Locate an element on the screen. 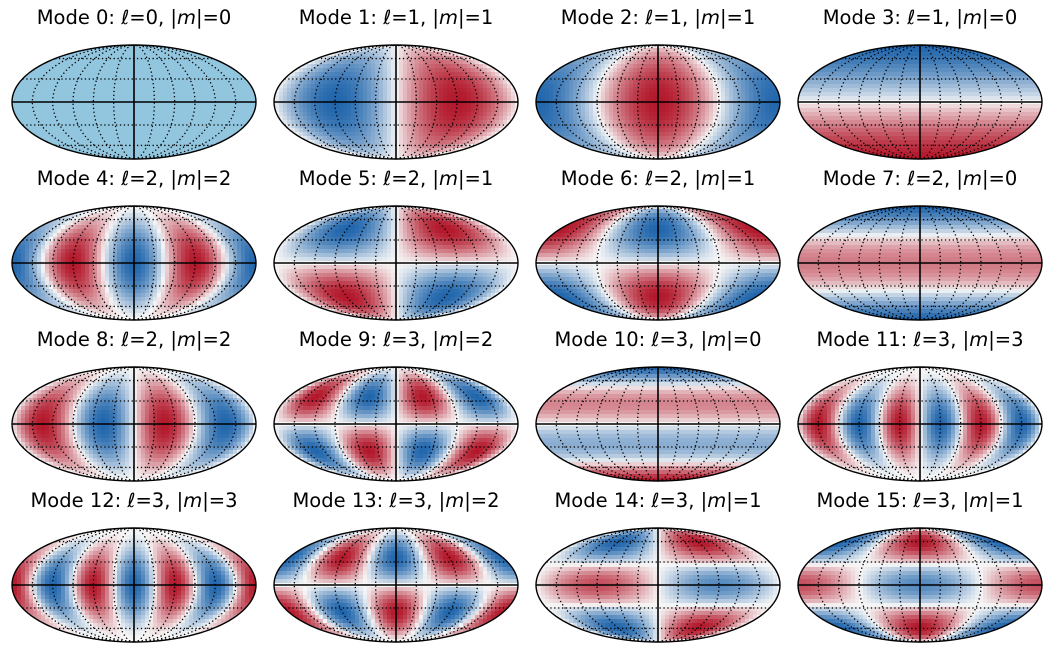  mode-panel: Mode 4: ℓ=2, |m|=2 is located at coordinates (134, 241).